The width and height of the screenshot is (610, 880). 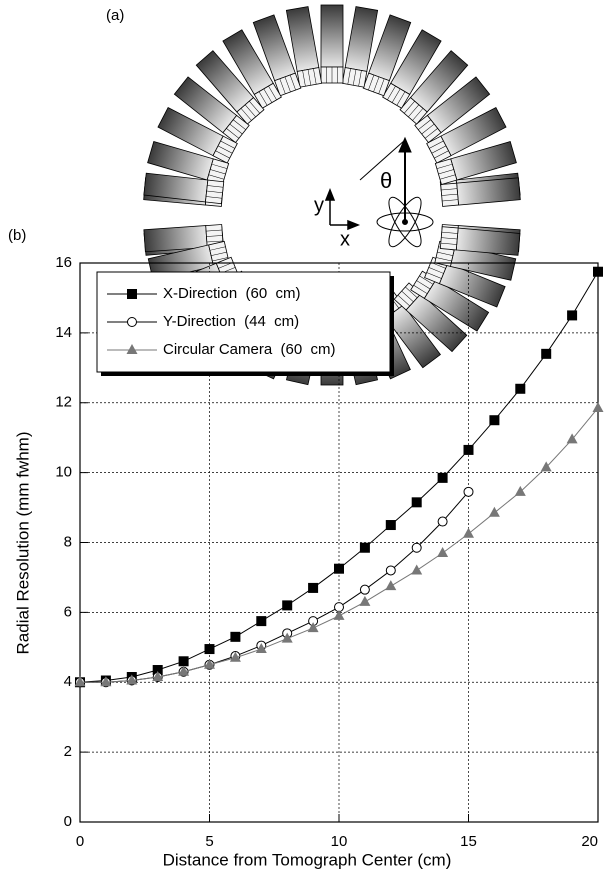 I want to click on panel-label: (b), so click(x=17, y=235).